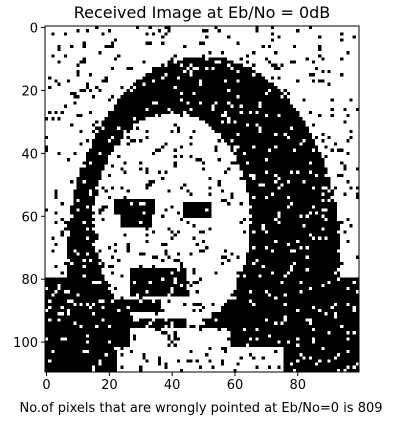 This screenshot has height=421, width=405. Describe the element at coordinates (29, 217) in the screenshot. I see `y-tick-label: 60` at that location.